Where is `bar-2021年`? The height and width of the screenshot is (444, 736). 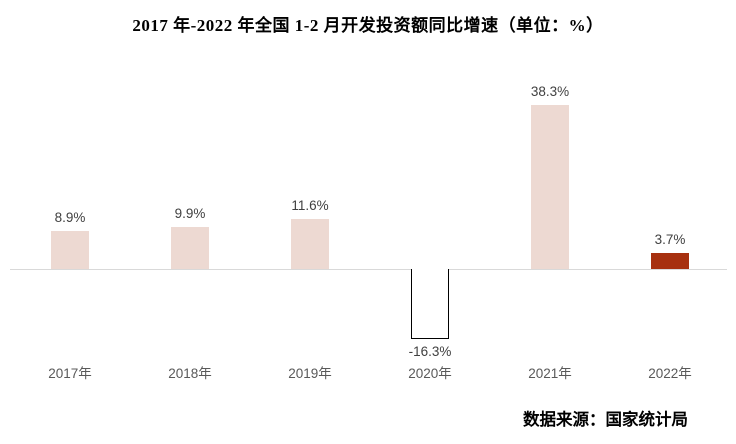 bar-2021年 is located at coordinates (550, 187).